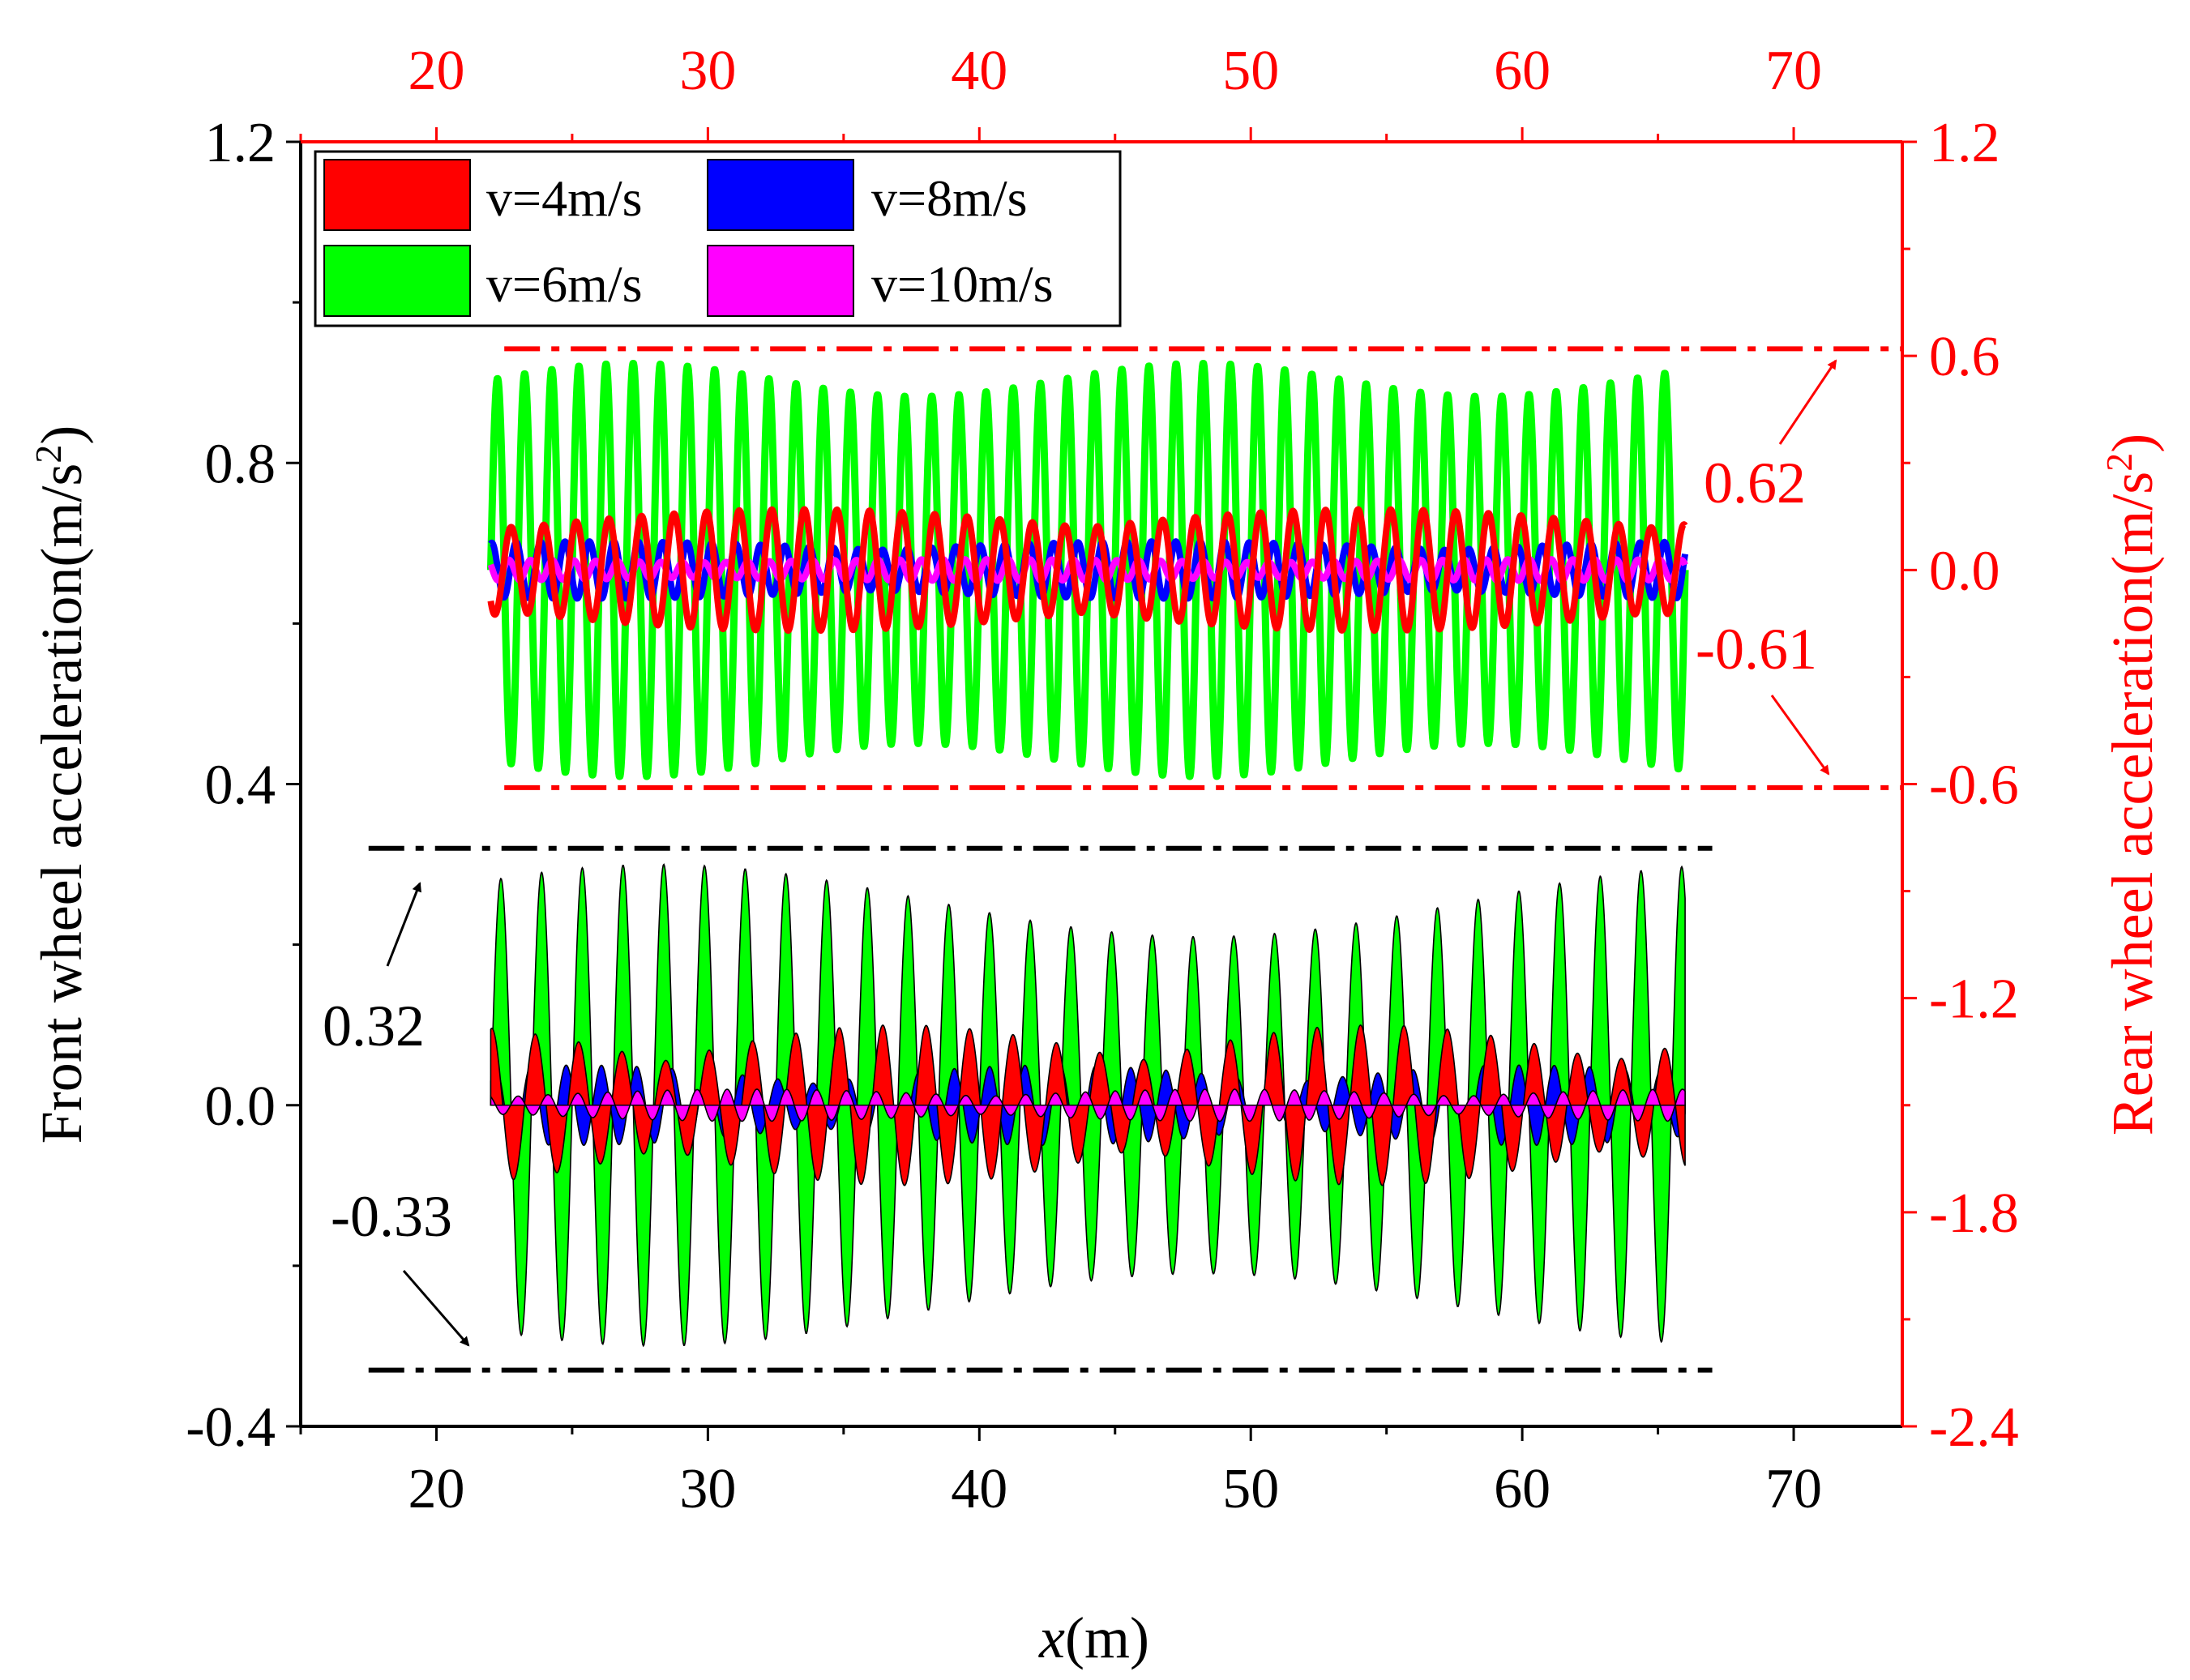  Describe the element at coordinates (1115, 71) in the screenshot. I see `x-top-tick-labels: 20 30 40 50 60 70` at that location.